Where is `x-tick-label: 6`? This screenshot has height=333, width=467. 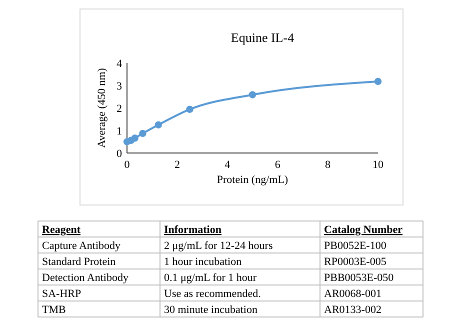
x-tick-label: 6 is located at coordinates (277, 165).